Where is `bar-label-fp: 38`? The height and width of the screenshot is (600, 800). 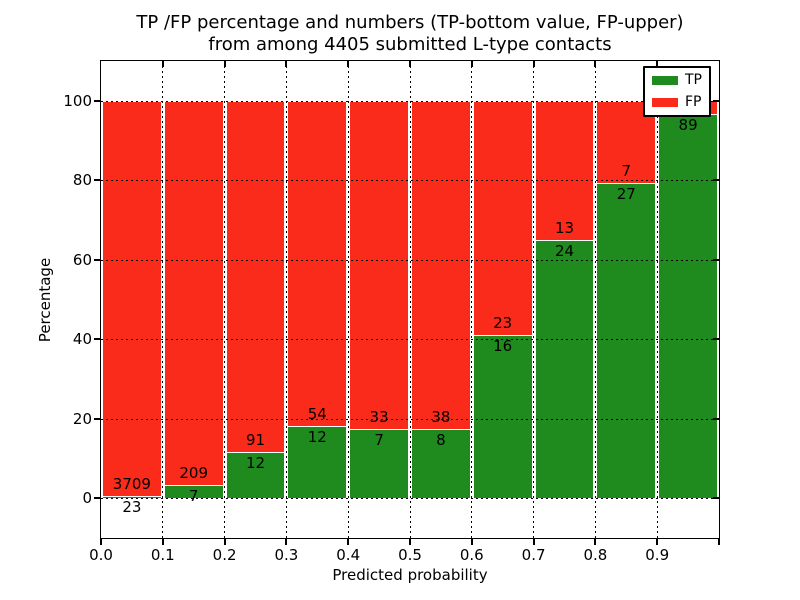
bar-label-fp: 38 is located at coordinates (441, 417).